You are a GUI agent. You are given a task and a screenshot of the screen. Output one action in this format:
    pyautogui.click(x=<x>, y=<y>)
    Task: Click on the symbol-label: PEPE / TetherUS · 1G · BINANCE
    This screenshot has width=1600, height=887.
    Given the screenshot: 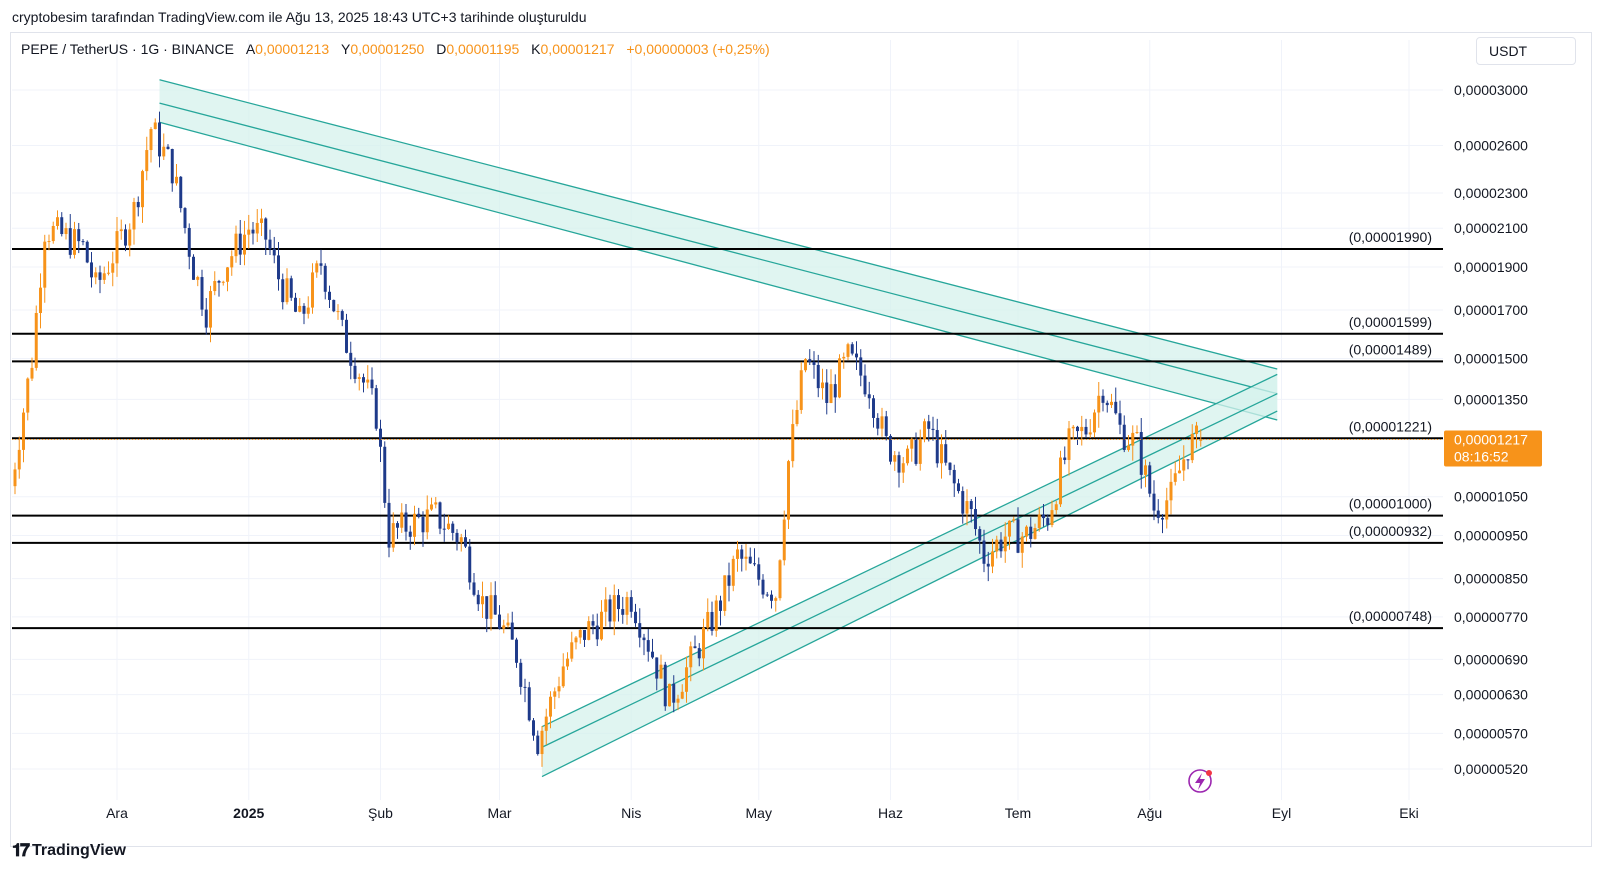 What is the action you would take?
    pyautogui.click(x=127, y=49)
    